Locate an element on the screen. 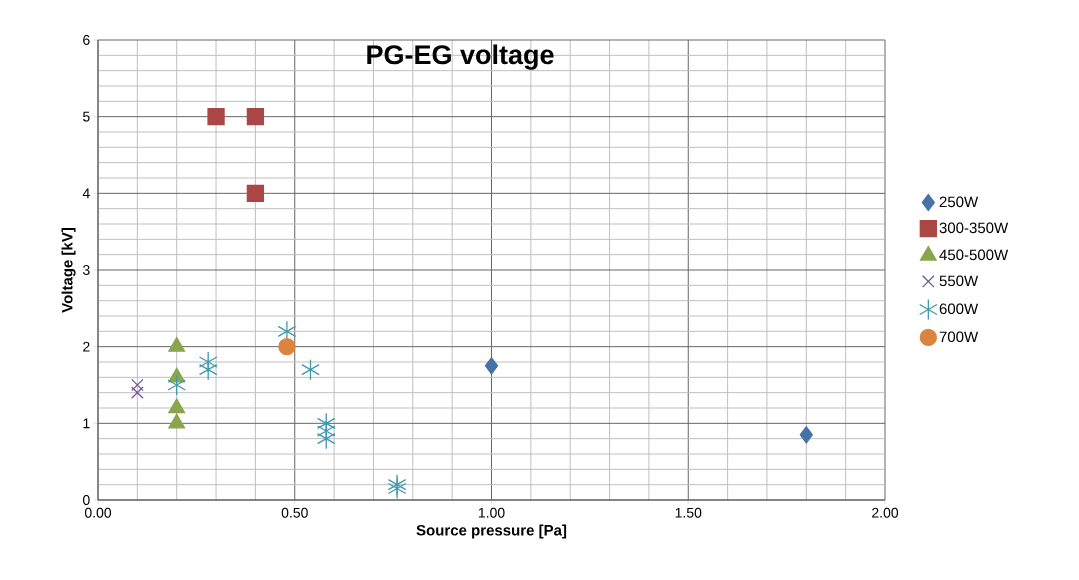 The width and height of the screenshot is (1079, 580). y-tick-label: 5 is located at coordinates (86, 116).